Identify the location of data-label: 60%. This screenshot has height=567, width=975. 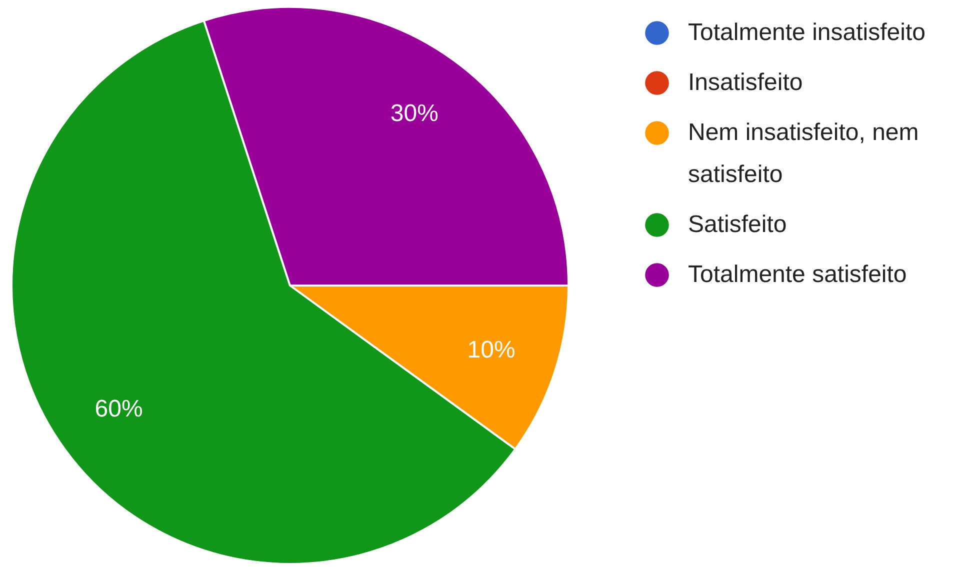
(118, 409).